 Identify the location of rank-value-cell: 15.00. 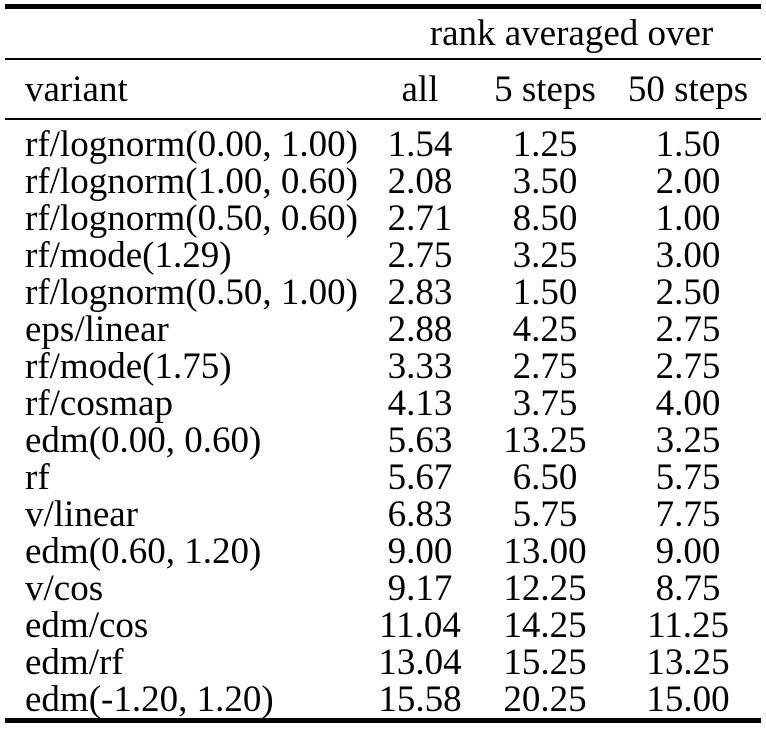
(688, 699).